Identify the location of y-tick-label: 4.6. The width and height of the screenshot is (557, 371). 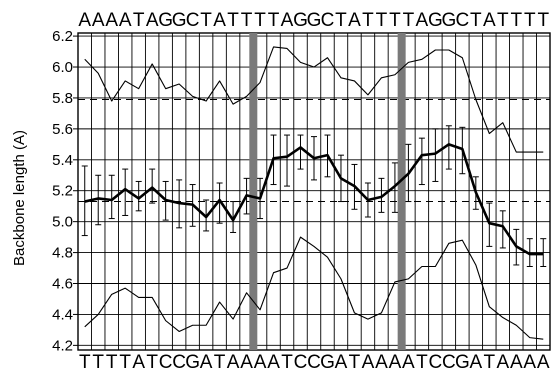
(62, 284).